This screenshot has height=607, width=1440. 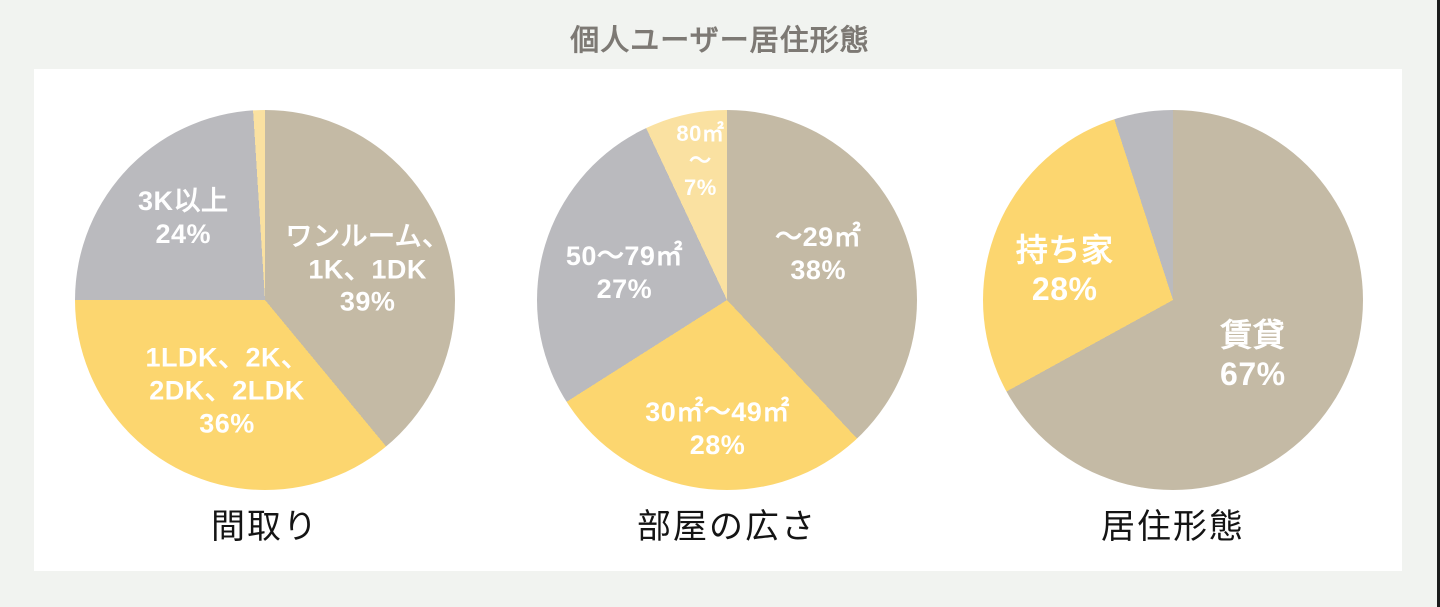 I want to click on pie-slice-label: 持ち家 28%, so click(x=1064, y=269).